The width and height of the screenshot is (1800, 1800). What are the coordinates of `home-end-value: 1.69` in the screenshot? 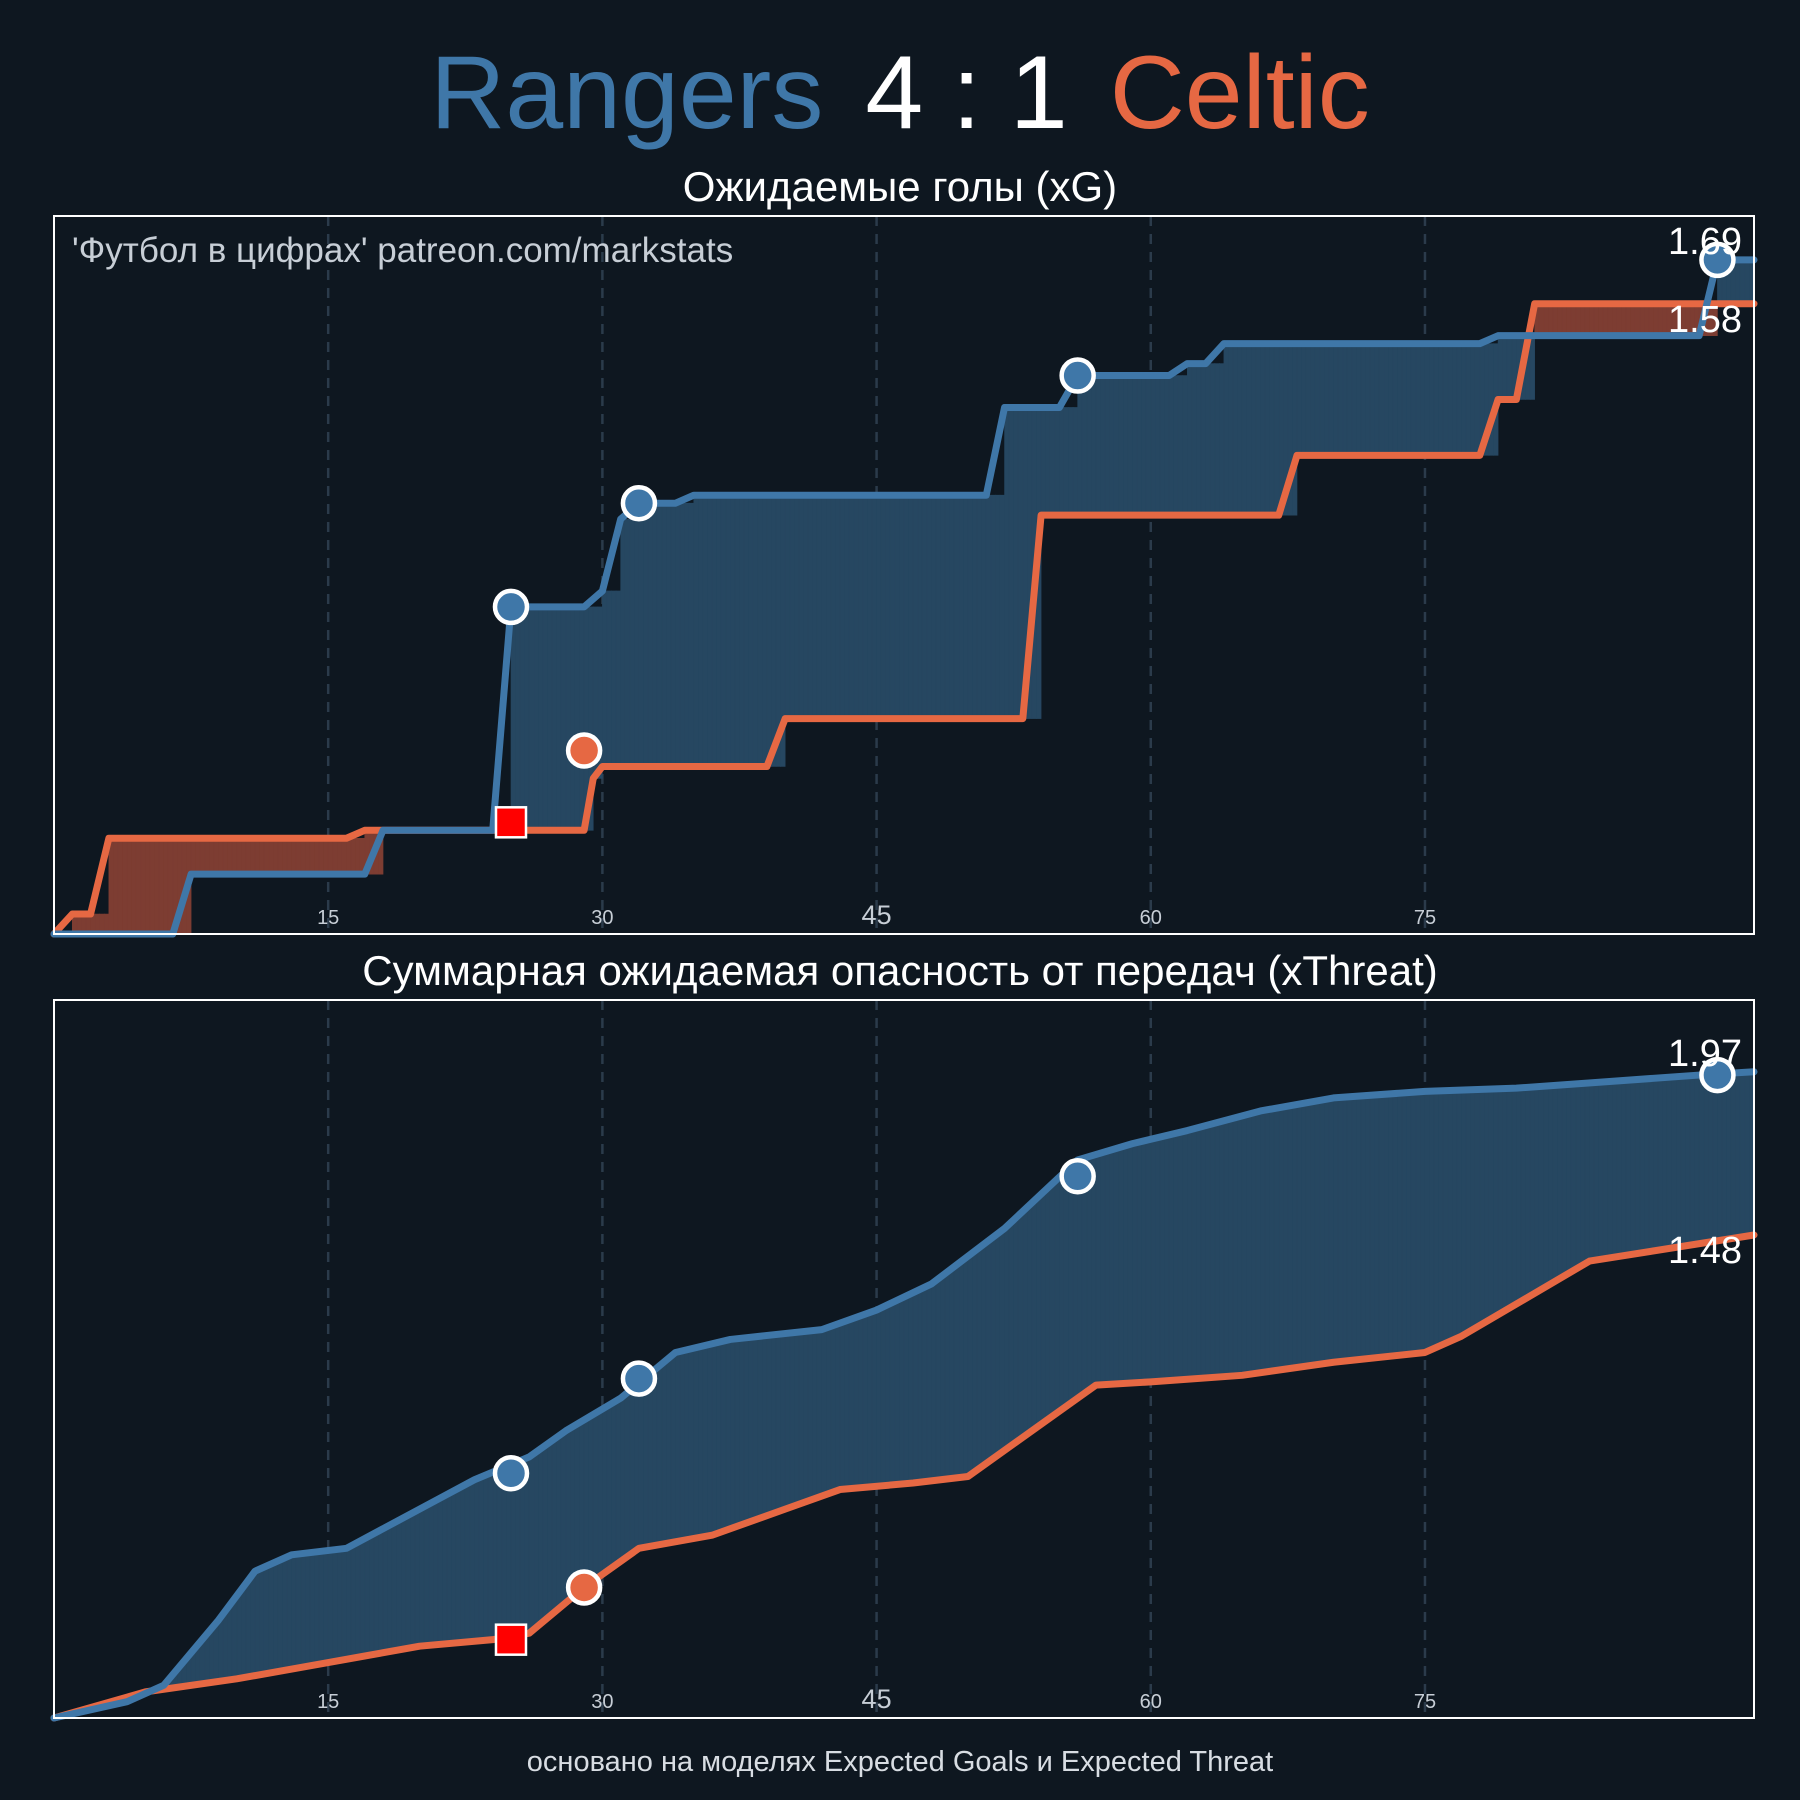 It's located at (1705, 242).